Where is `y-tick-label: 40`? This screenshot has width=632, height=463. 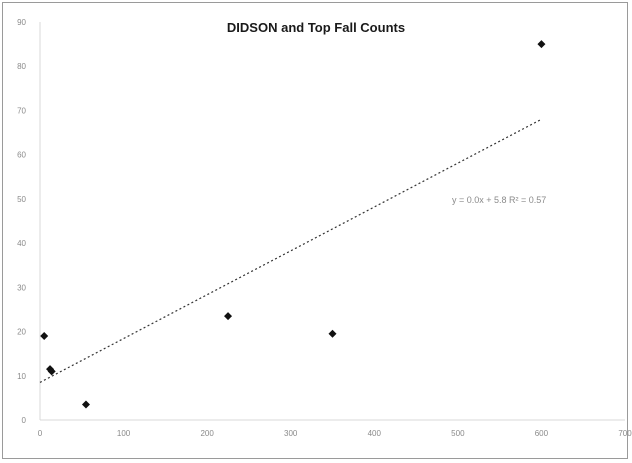 y-tick-label: 40 is located at coordinates (21, 243).